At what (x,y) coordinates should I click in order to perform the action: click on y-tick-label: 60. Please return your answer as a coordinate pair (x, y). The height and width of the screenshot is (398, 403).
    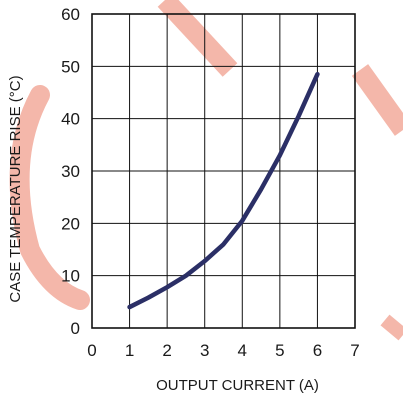
    Looking at the image, I should click on (70, 14).